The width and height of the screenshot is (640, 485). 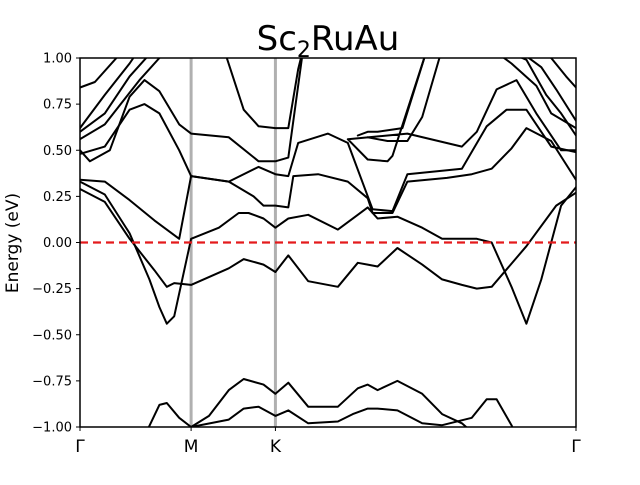 I want to click on y-axis-ticks: −1.00 −0.75 −0.50 −0.25 0.00 0.25 0.50 0.75 1.00, so click(x=56, y=244).